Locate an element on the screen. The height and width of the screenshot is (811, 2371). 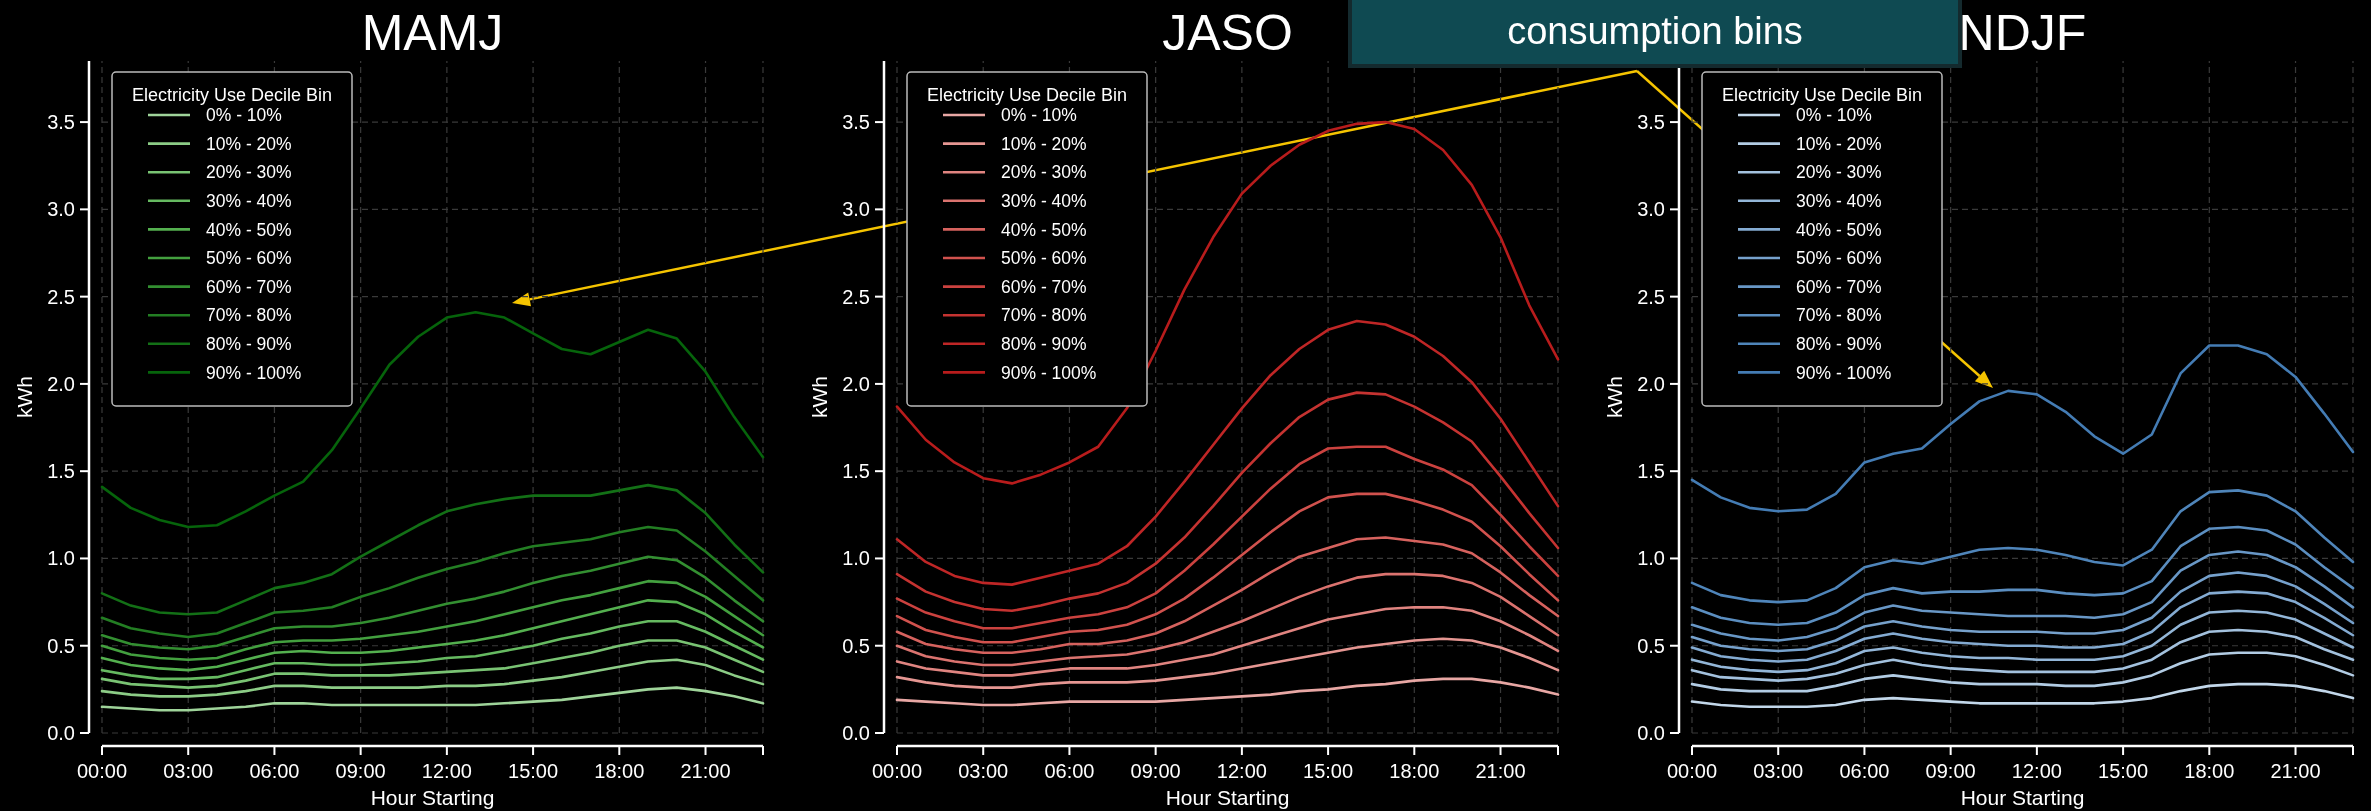
chart-title: JASO is located at coordinates (1227, 33).